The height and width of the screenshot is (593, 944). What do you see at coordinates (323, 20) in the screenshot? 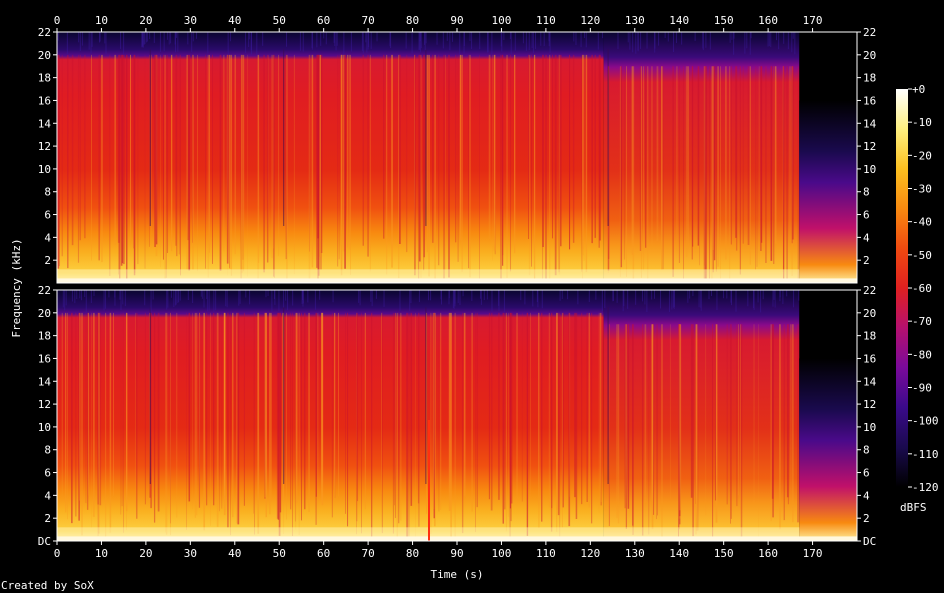
I see `x-tick-label-top: 60` at bounding box center [323, 20].